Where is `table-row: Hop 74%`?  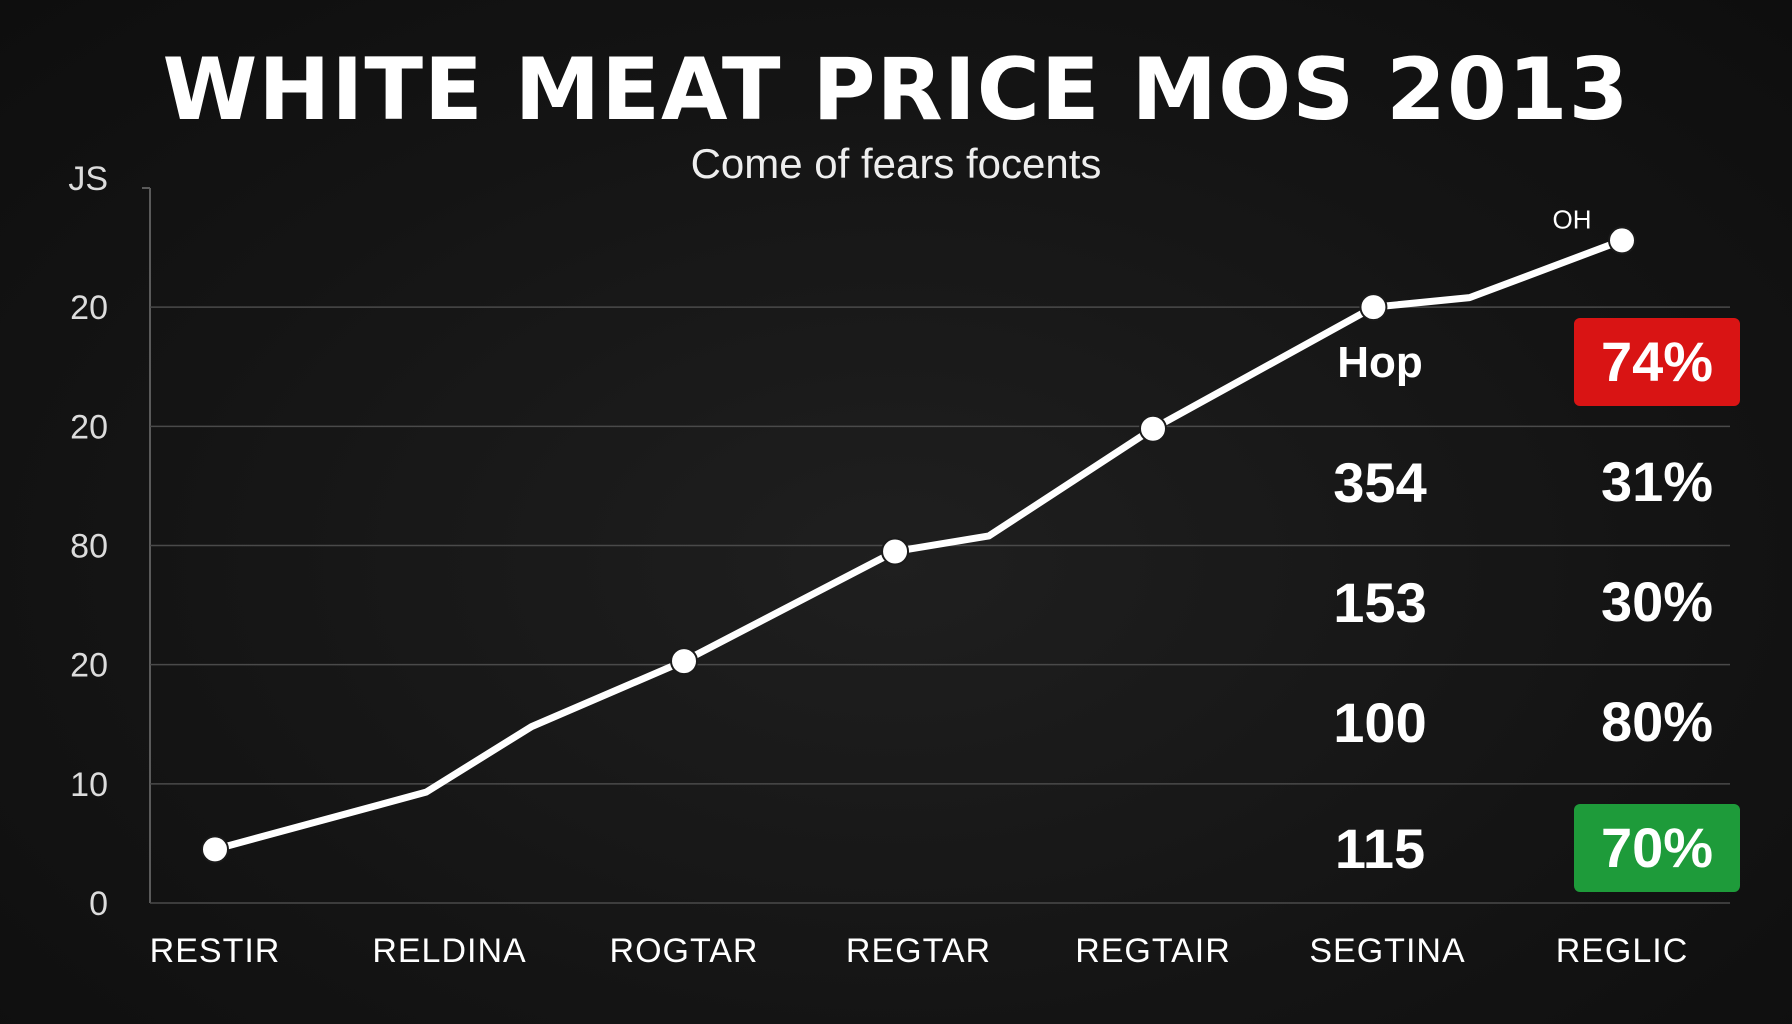
table-row: Hop 74% is located at coordinates (1525, 363).